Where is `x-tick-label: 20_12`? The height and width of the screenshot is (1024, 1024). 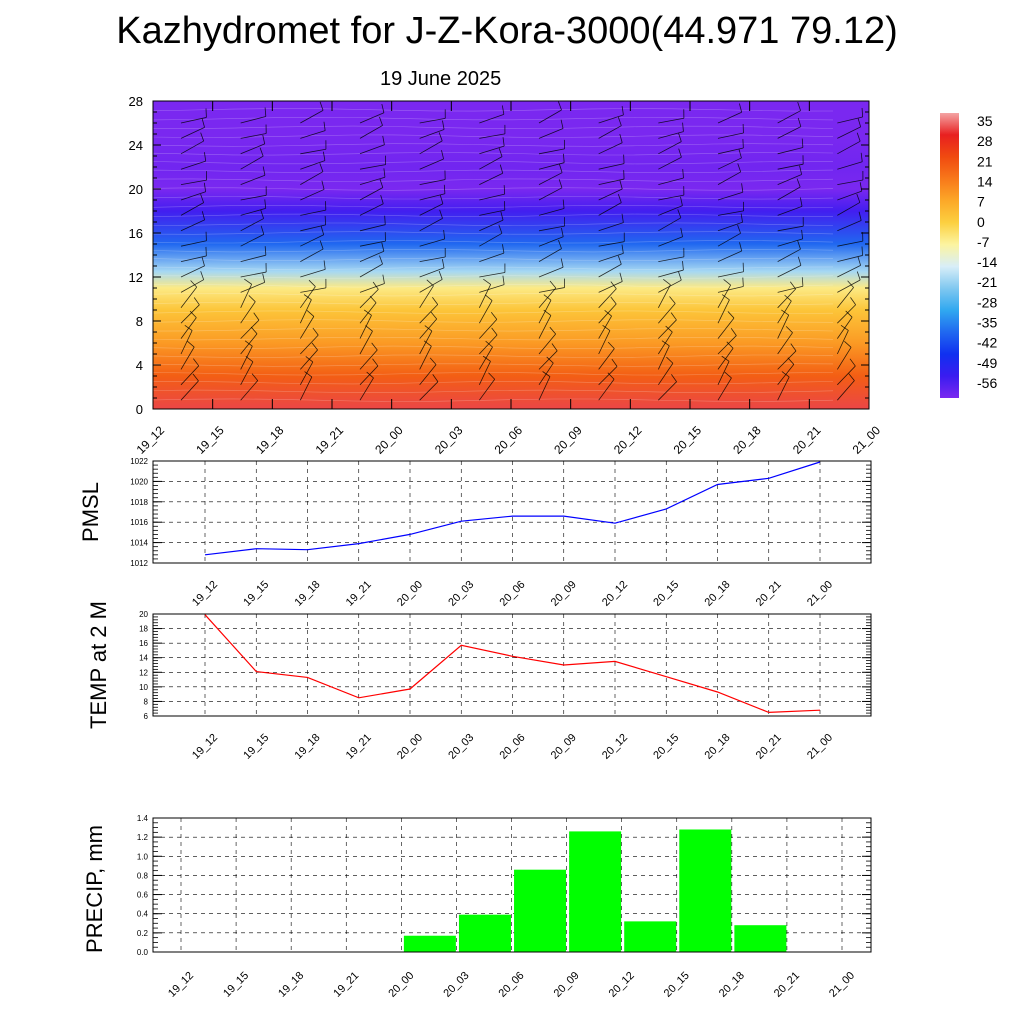
x-tick-label: 20_12 is located at coordinates (622, 985).